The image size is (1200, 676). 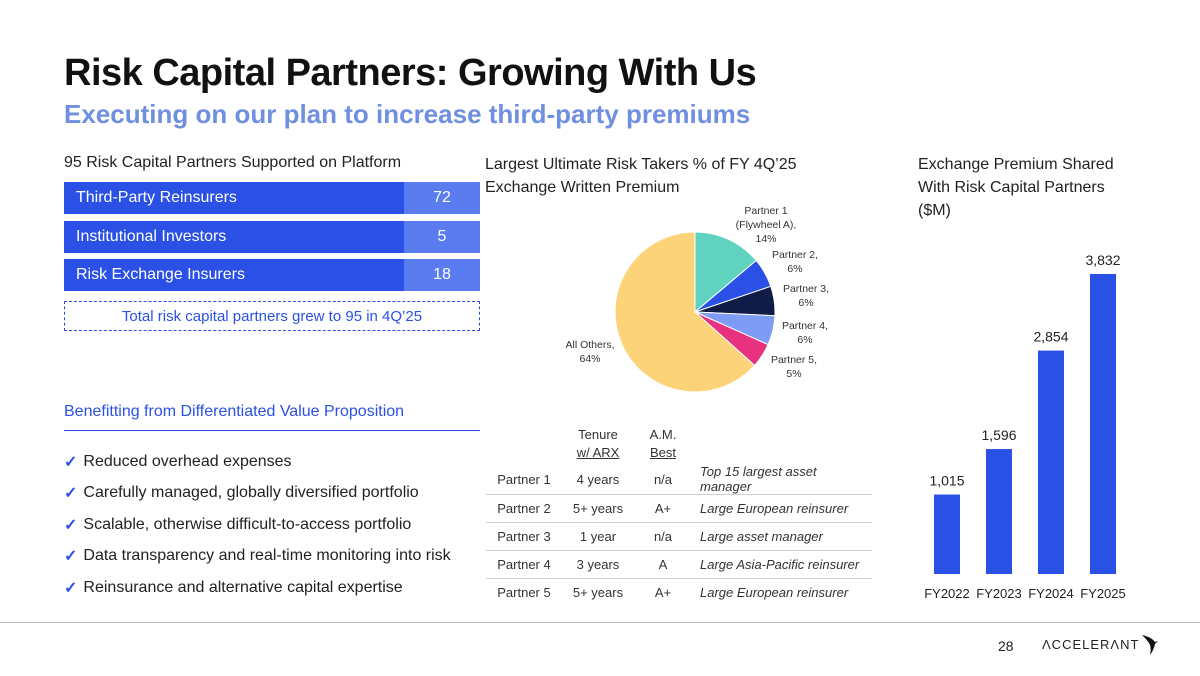 I want to click on cell-partner: Partner 4, so click(x=524, y=564).